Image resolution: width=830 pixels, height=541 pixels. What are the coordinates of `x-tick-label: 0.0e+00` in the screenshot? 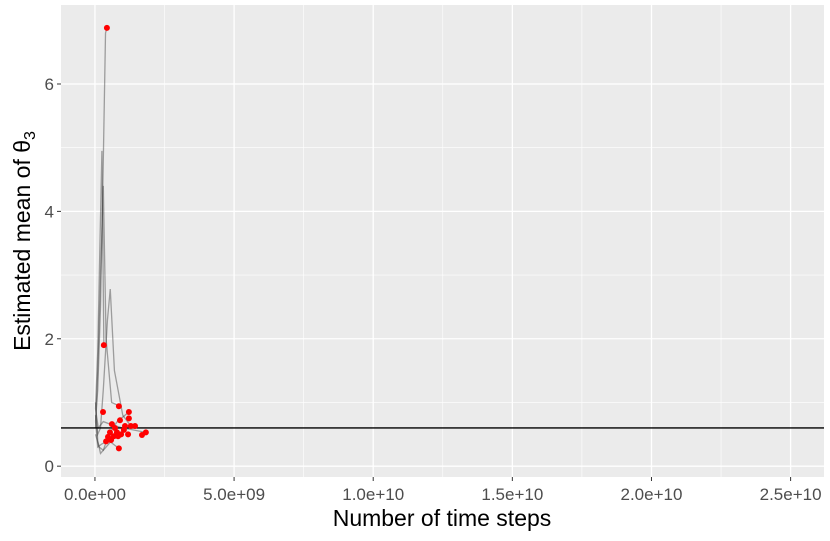 It's located at (95, 494).